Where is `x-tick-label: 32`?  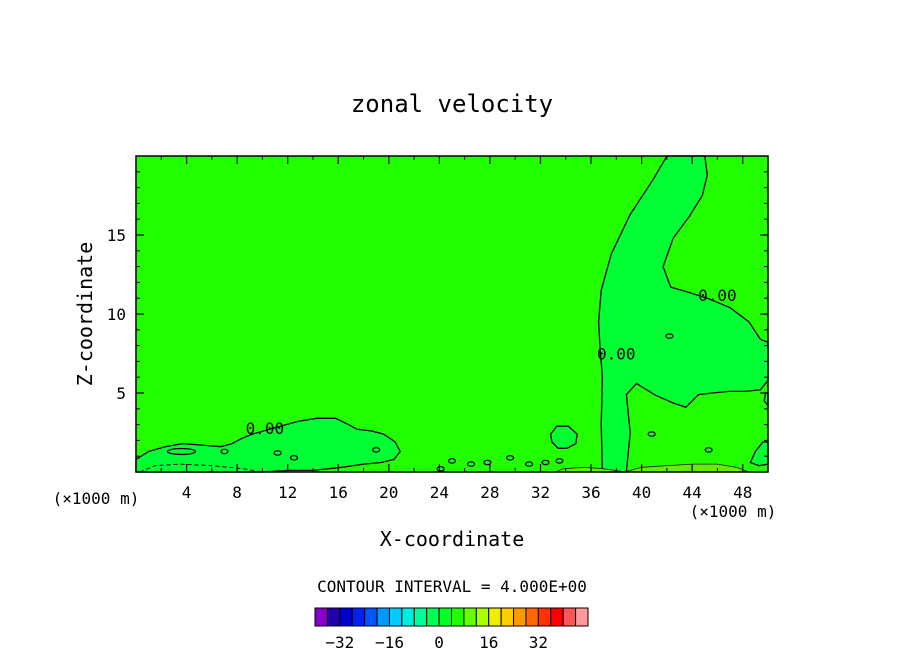
x-tick-label: 32 is located at coordinates (540, 492).